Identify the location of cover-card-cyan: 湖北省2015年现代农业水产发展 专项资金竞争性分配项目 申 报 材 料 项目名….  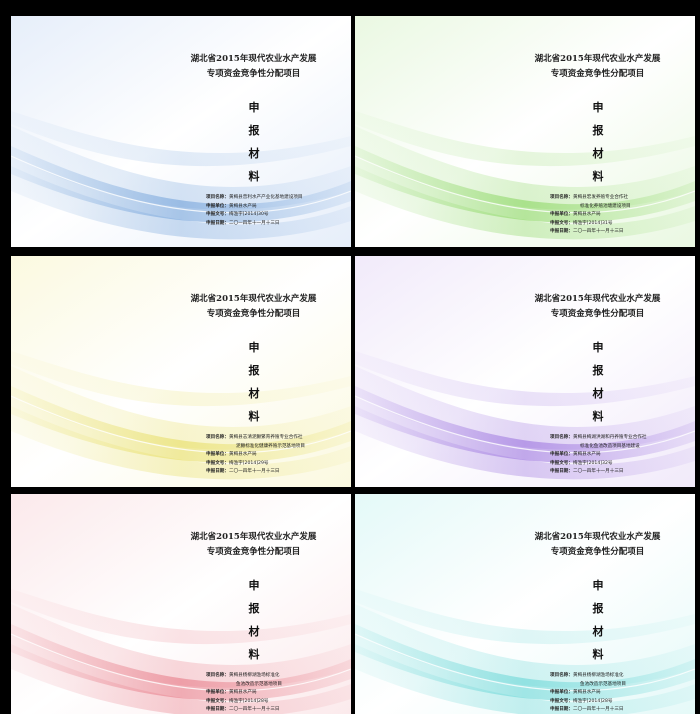
(525, 604).